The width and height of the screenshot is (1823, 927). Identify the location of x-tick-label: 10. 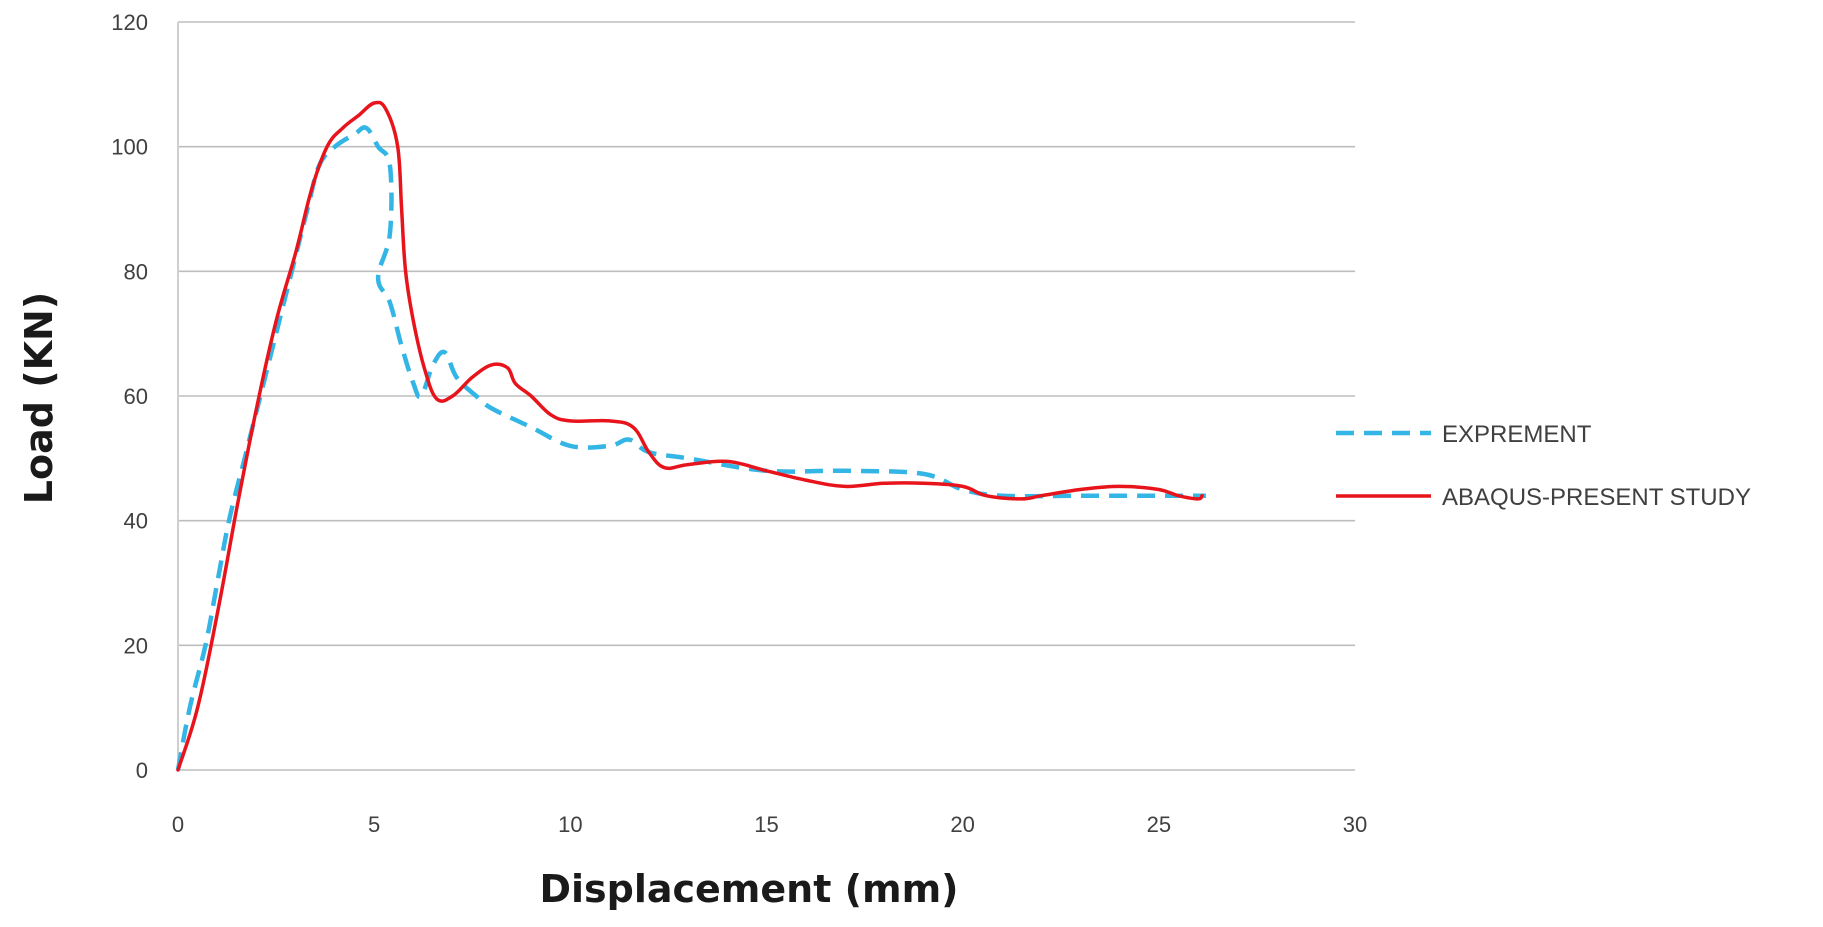
(570, 824).